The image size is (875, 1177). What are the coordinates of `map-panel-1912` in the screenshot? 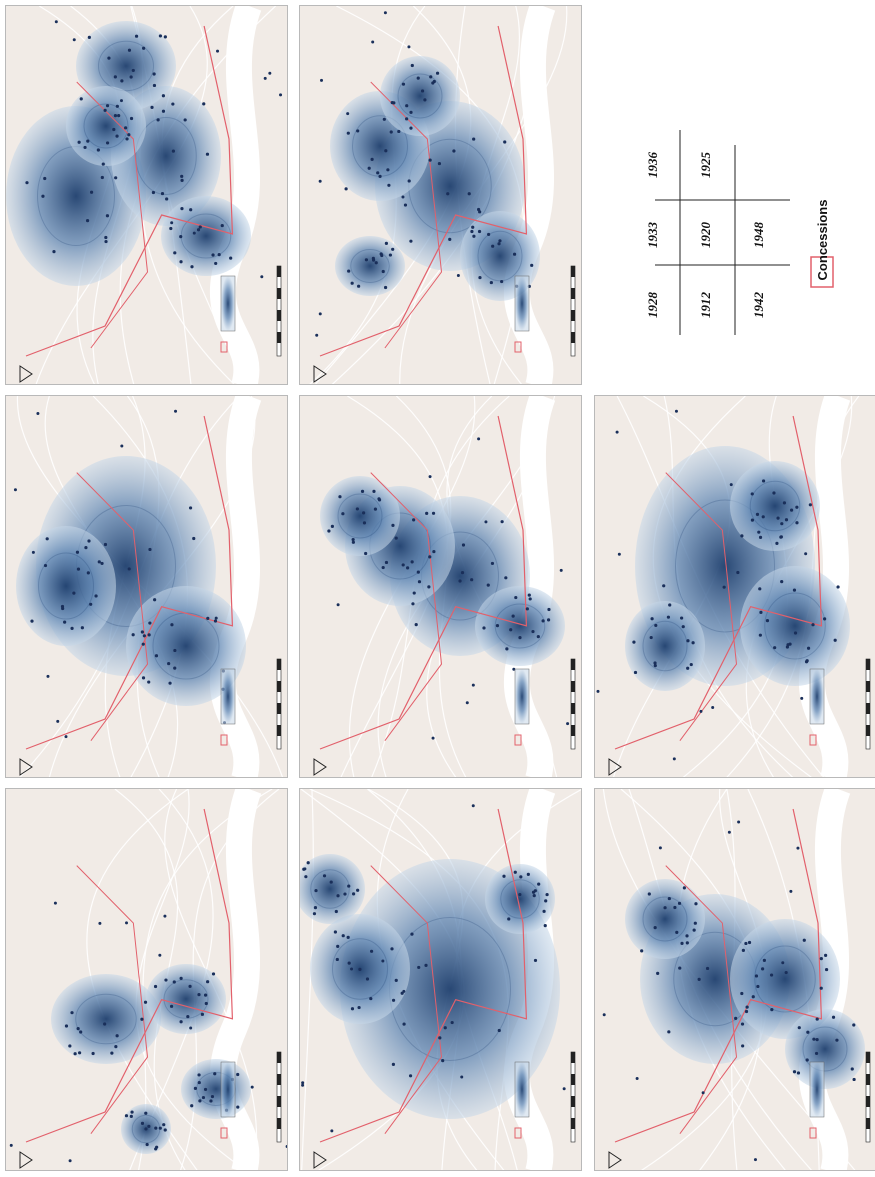 It's located at (146, 979).